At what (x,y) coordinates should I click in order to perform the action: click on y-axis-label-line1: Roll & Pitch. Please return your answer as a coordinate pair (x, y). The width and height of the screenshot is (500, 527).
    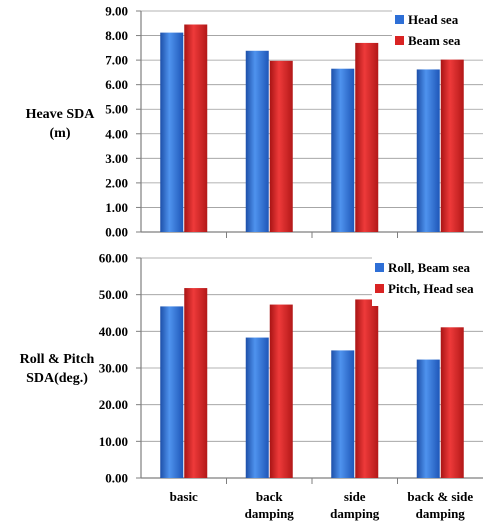
    Looking at the image, I should click on (57, 359).